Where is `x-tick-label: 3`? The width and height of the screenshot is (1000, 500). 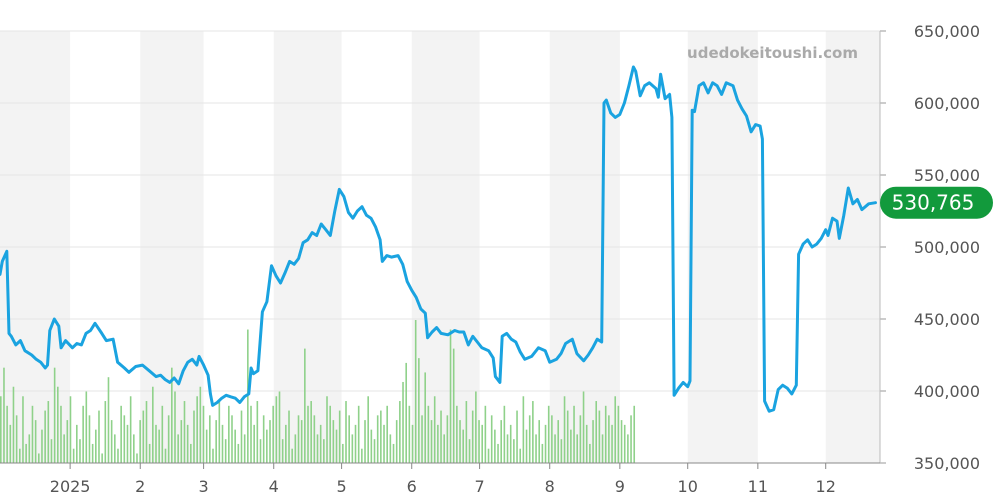
x-tick-label: 3 is located at coordinates (204, 486).